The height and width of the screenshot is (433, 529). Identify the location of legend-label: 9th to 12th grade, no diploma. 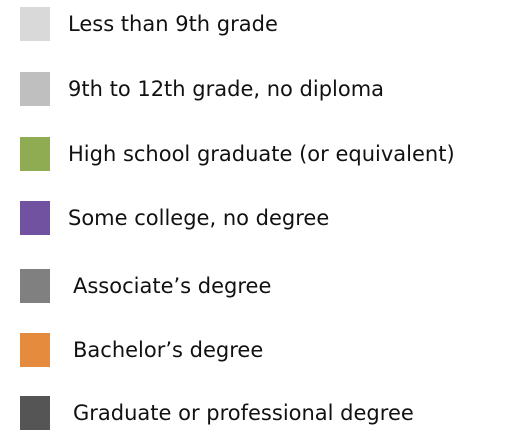
(226, 89).